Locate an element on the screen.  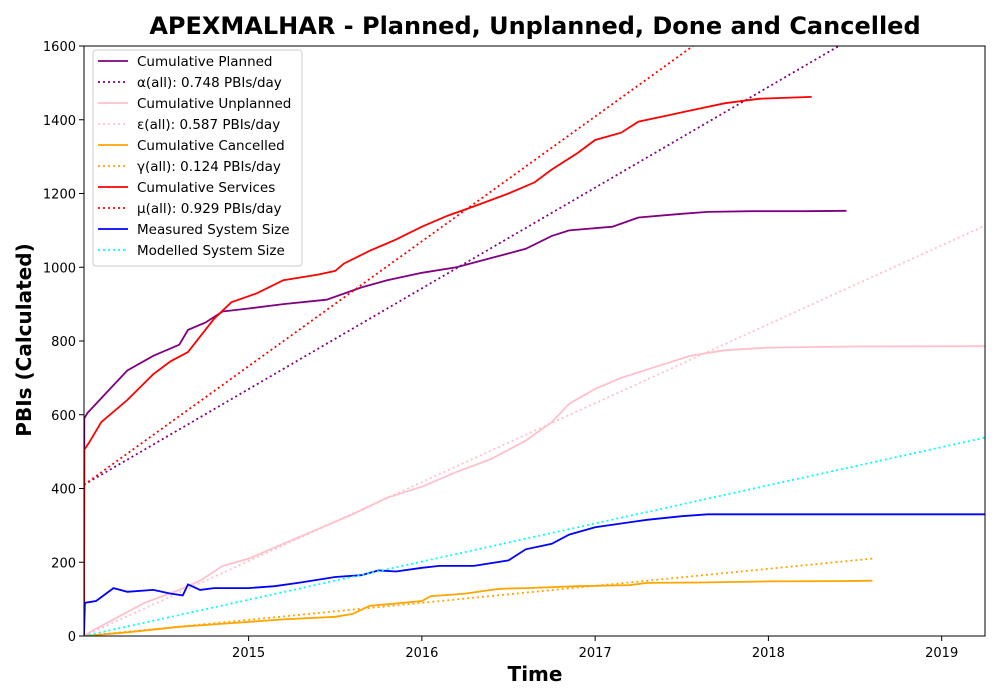
legend-entry: ε(all): 0.587 PBIs/day is located at coordinates (208, 125).